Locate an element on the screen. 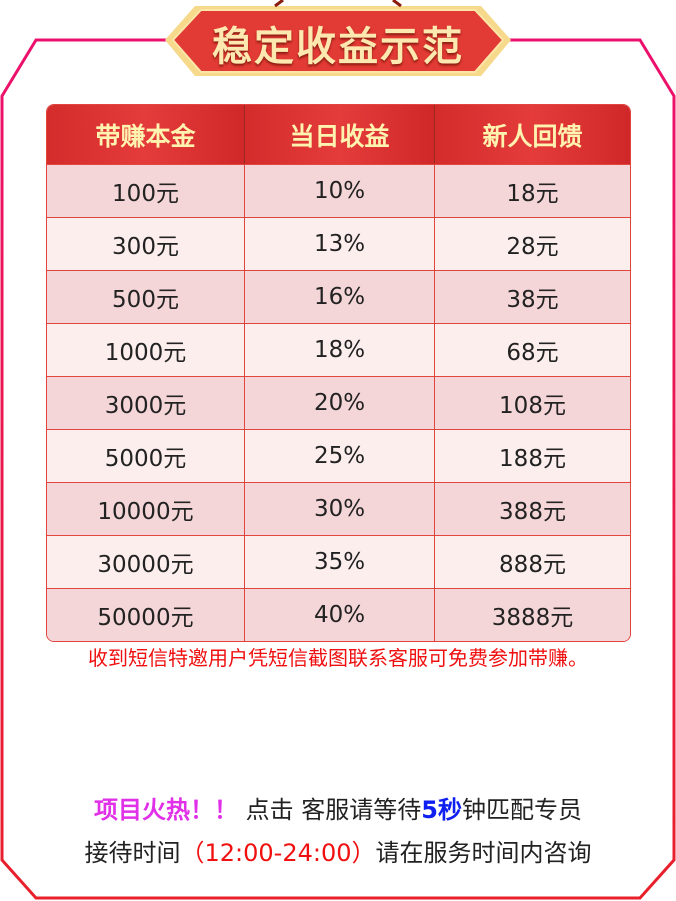  table-row: 300元 13% 28元 is located at coordinates (338, 243).